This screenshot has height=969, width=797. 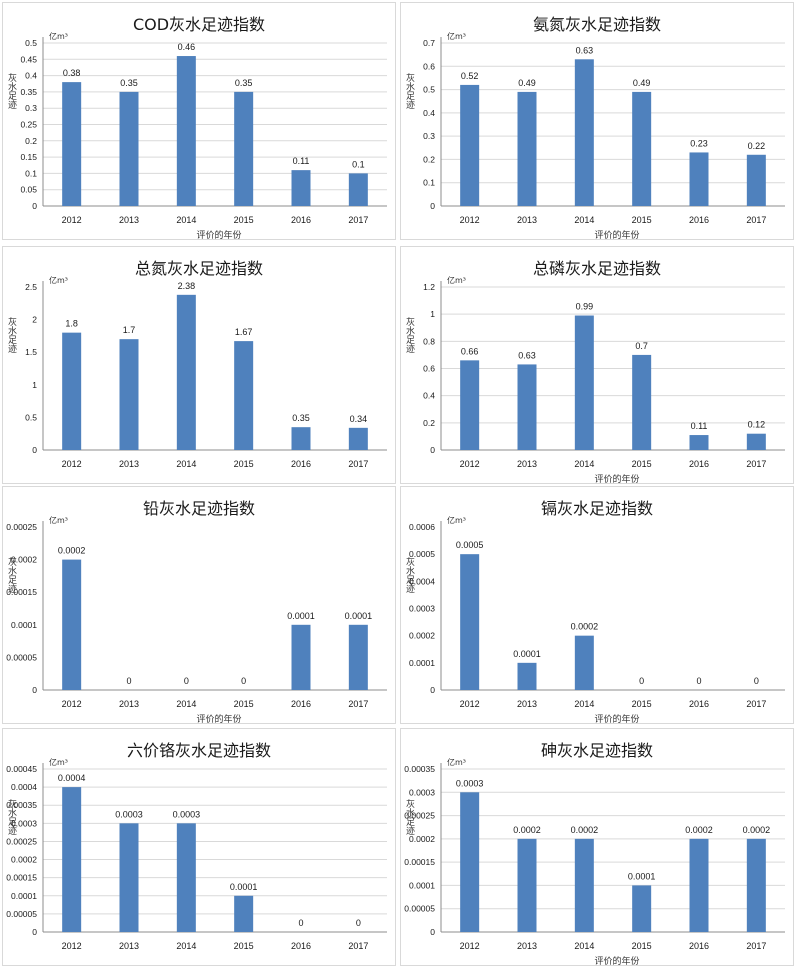 What do you see at coordinates (527, 355) in the screenshot?
I see `data-label: 0.63` at bounding box center [527, 355].